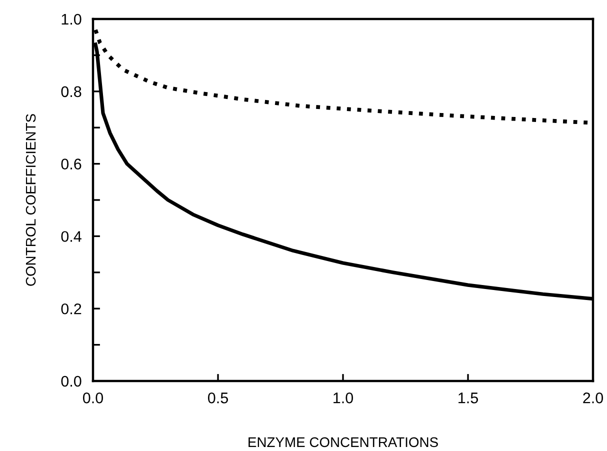 This screenshot has width=607, height=451. What do you see at coordinates (71, 308) in the screenshot?
I see `y-tick-label: 0.2` at bounding box center [71, 308].